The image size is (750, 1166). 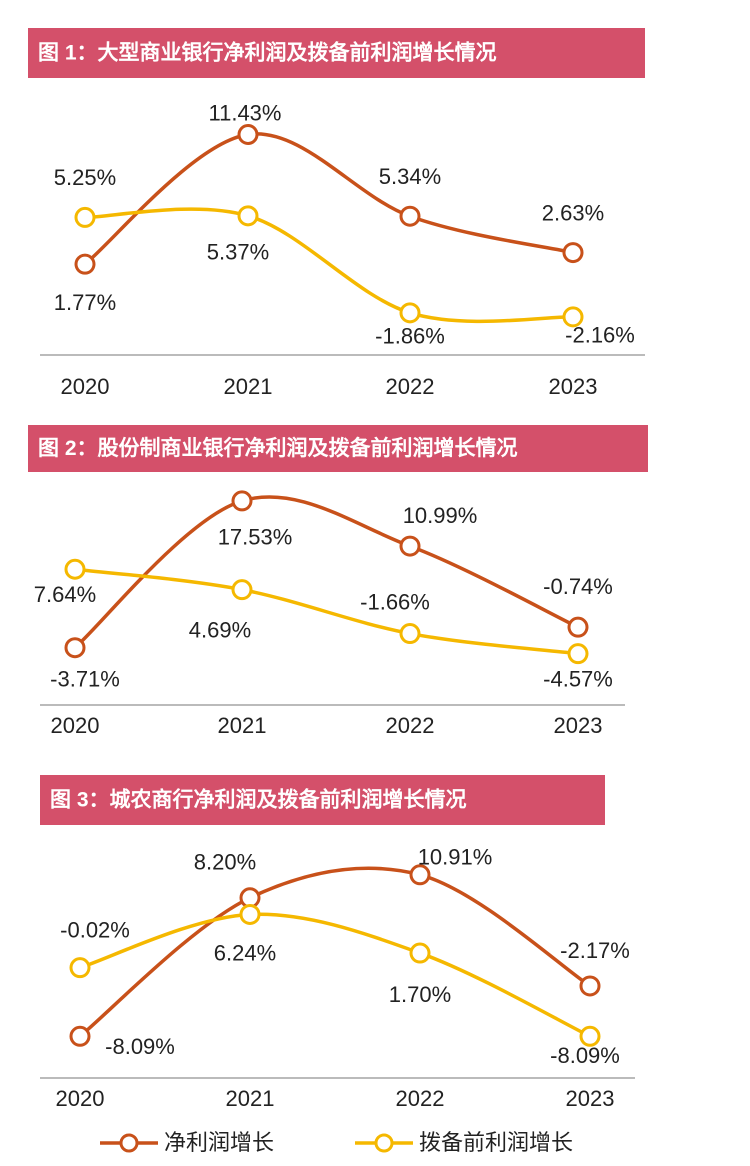 What do you see at coordinates (410, 176) in the screenshot?
I see `data-label: 5.34%` at bounding box center [410, 176].